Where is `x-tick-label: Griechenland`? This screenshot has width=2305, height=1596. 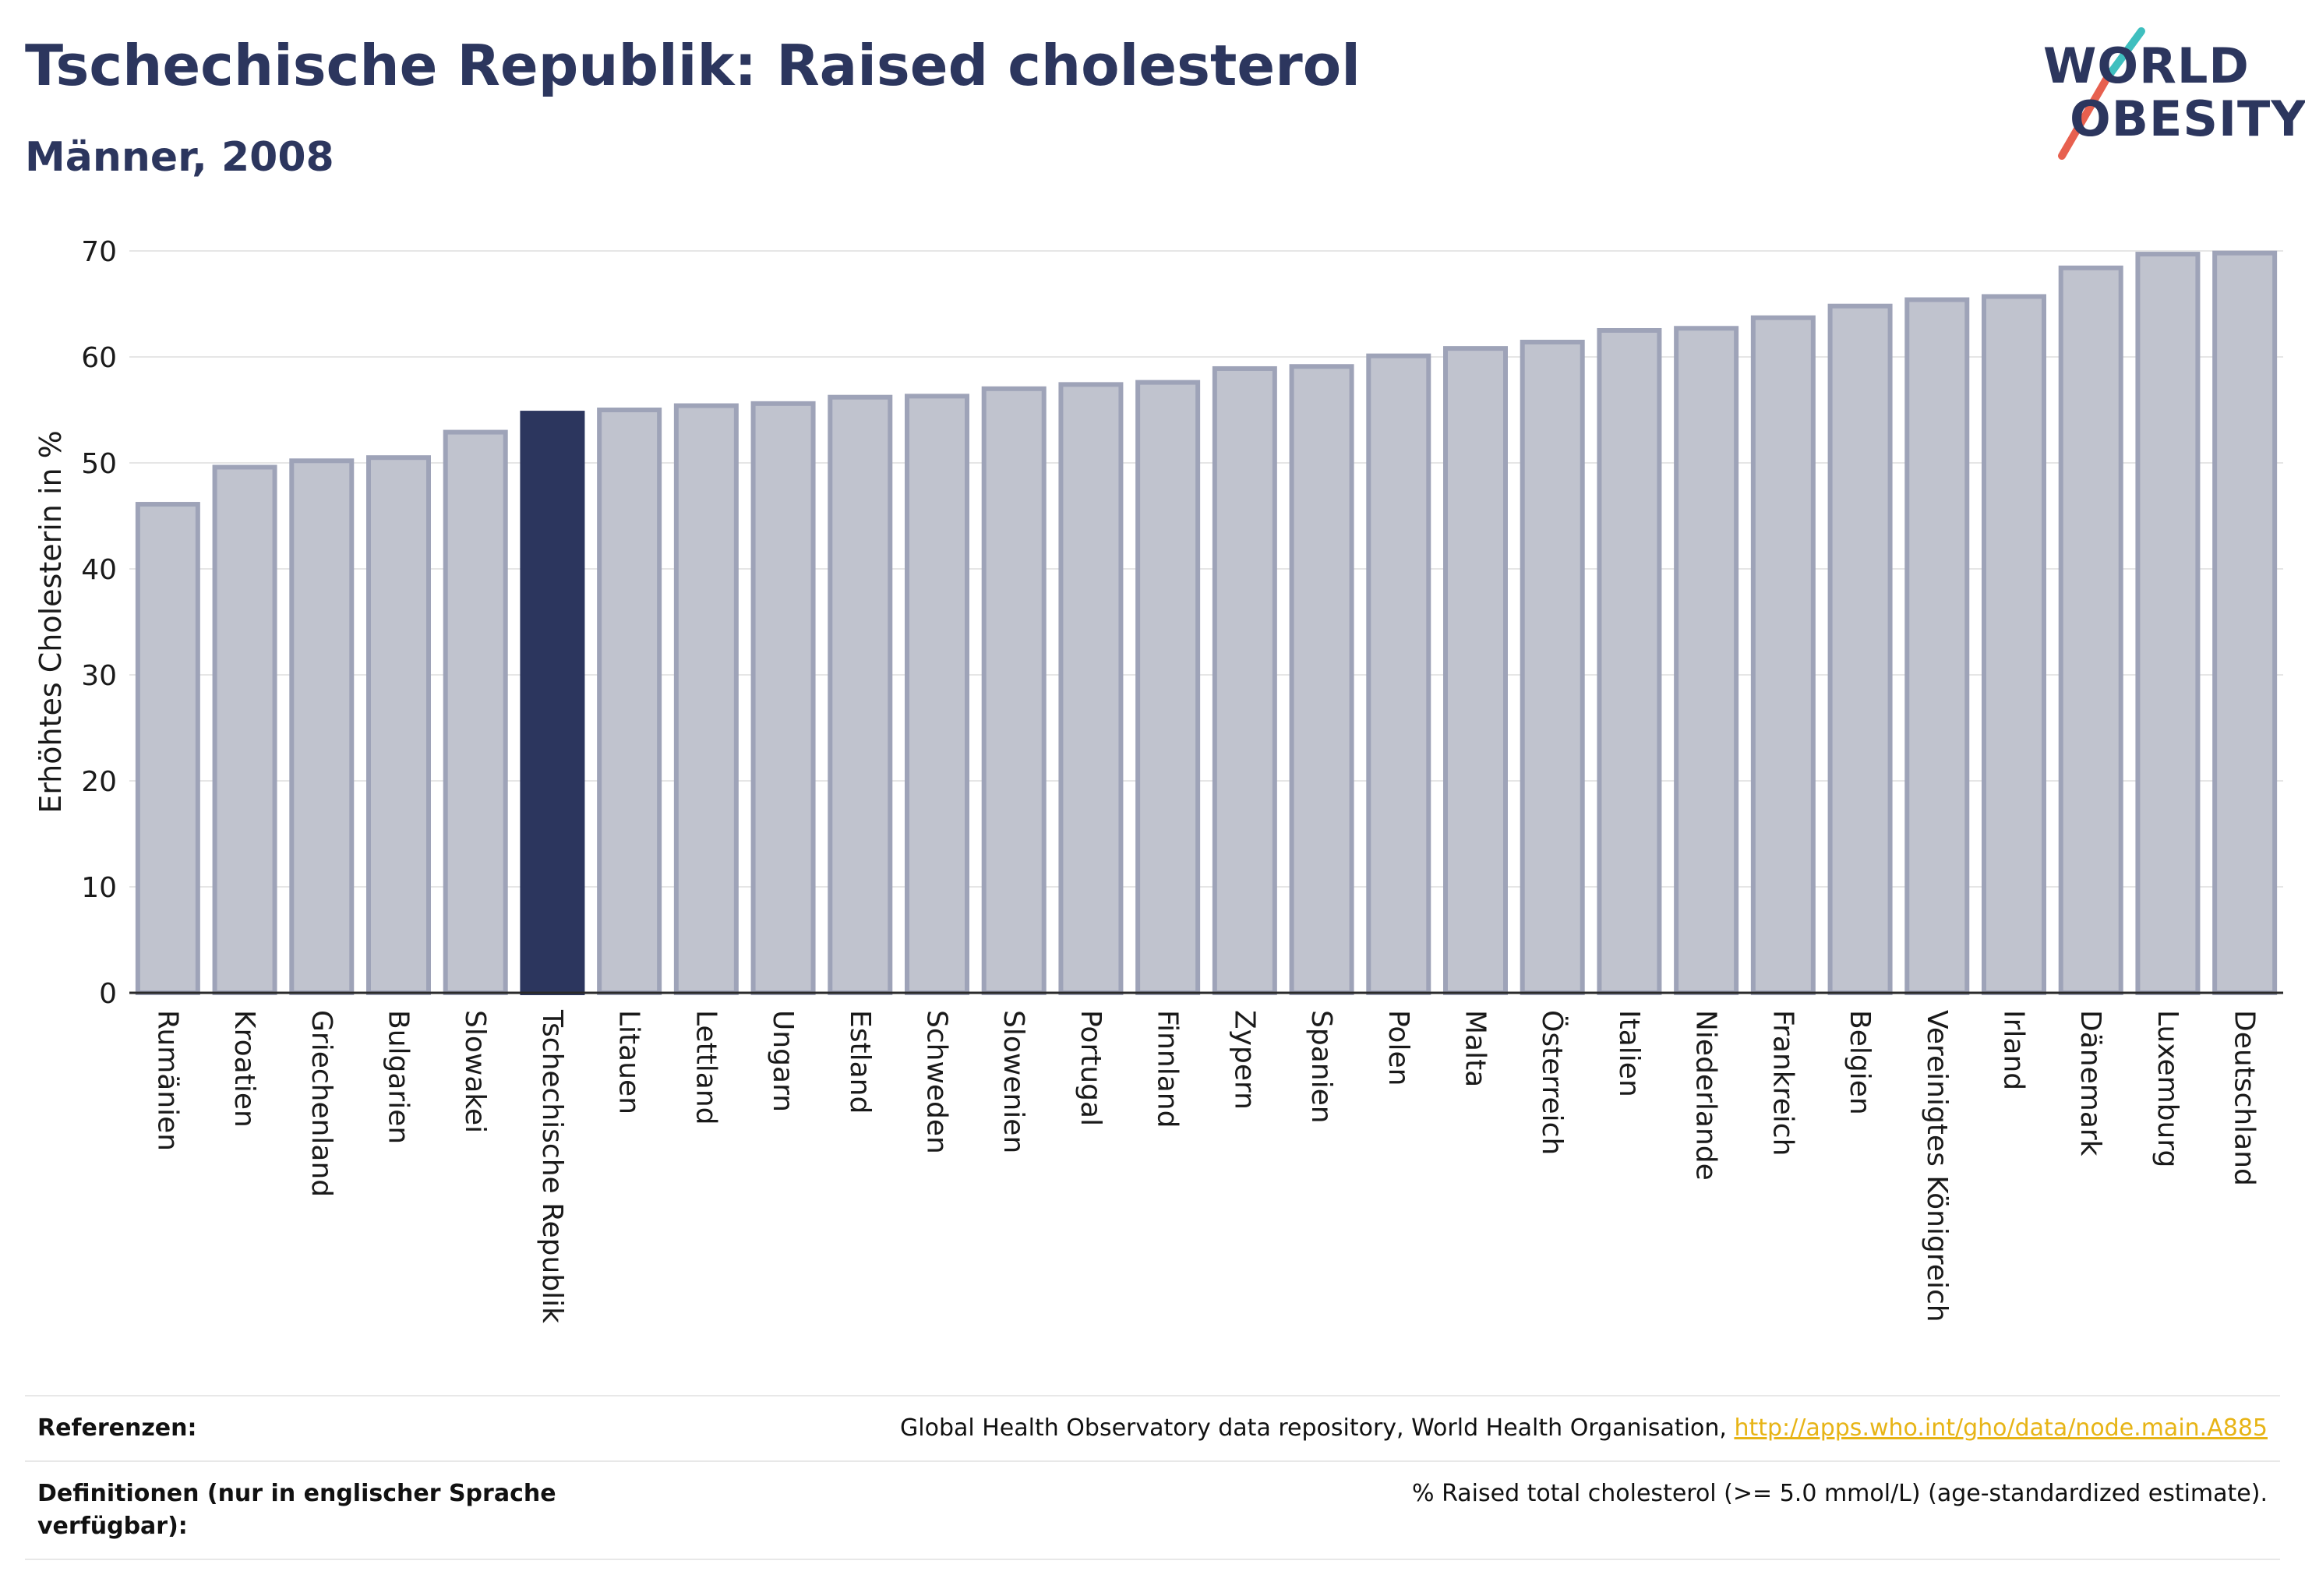 x-tick-label: Griechenland is located at coordinates (321, 1103).